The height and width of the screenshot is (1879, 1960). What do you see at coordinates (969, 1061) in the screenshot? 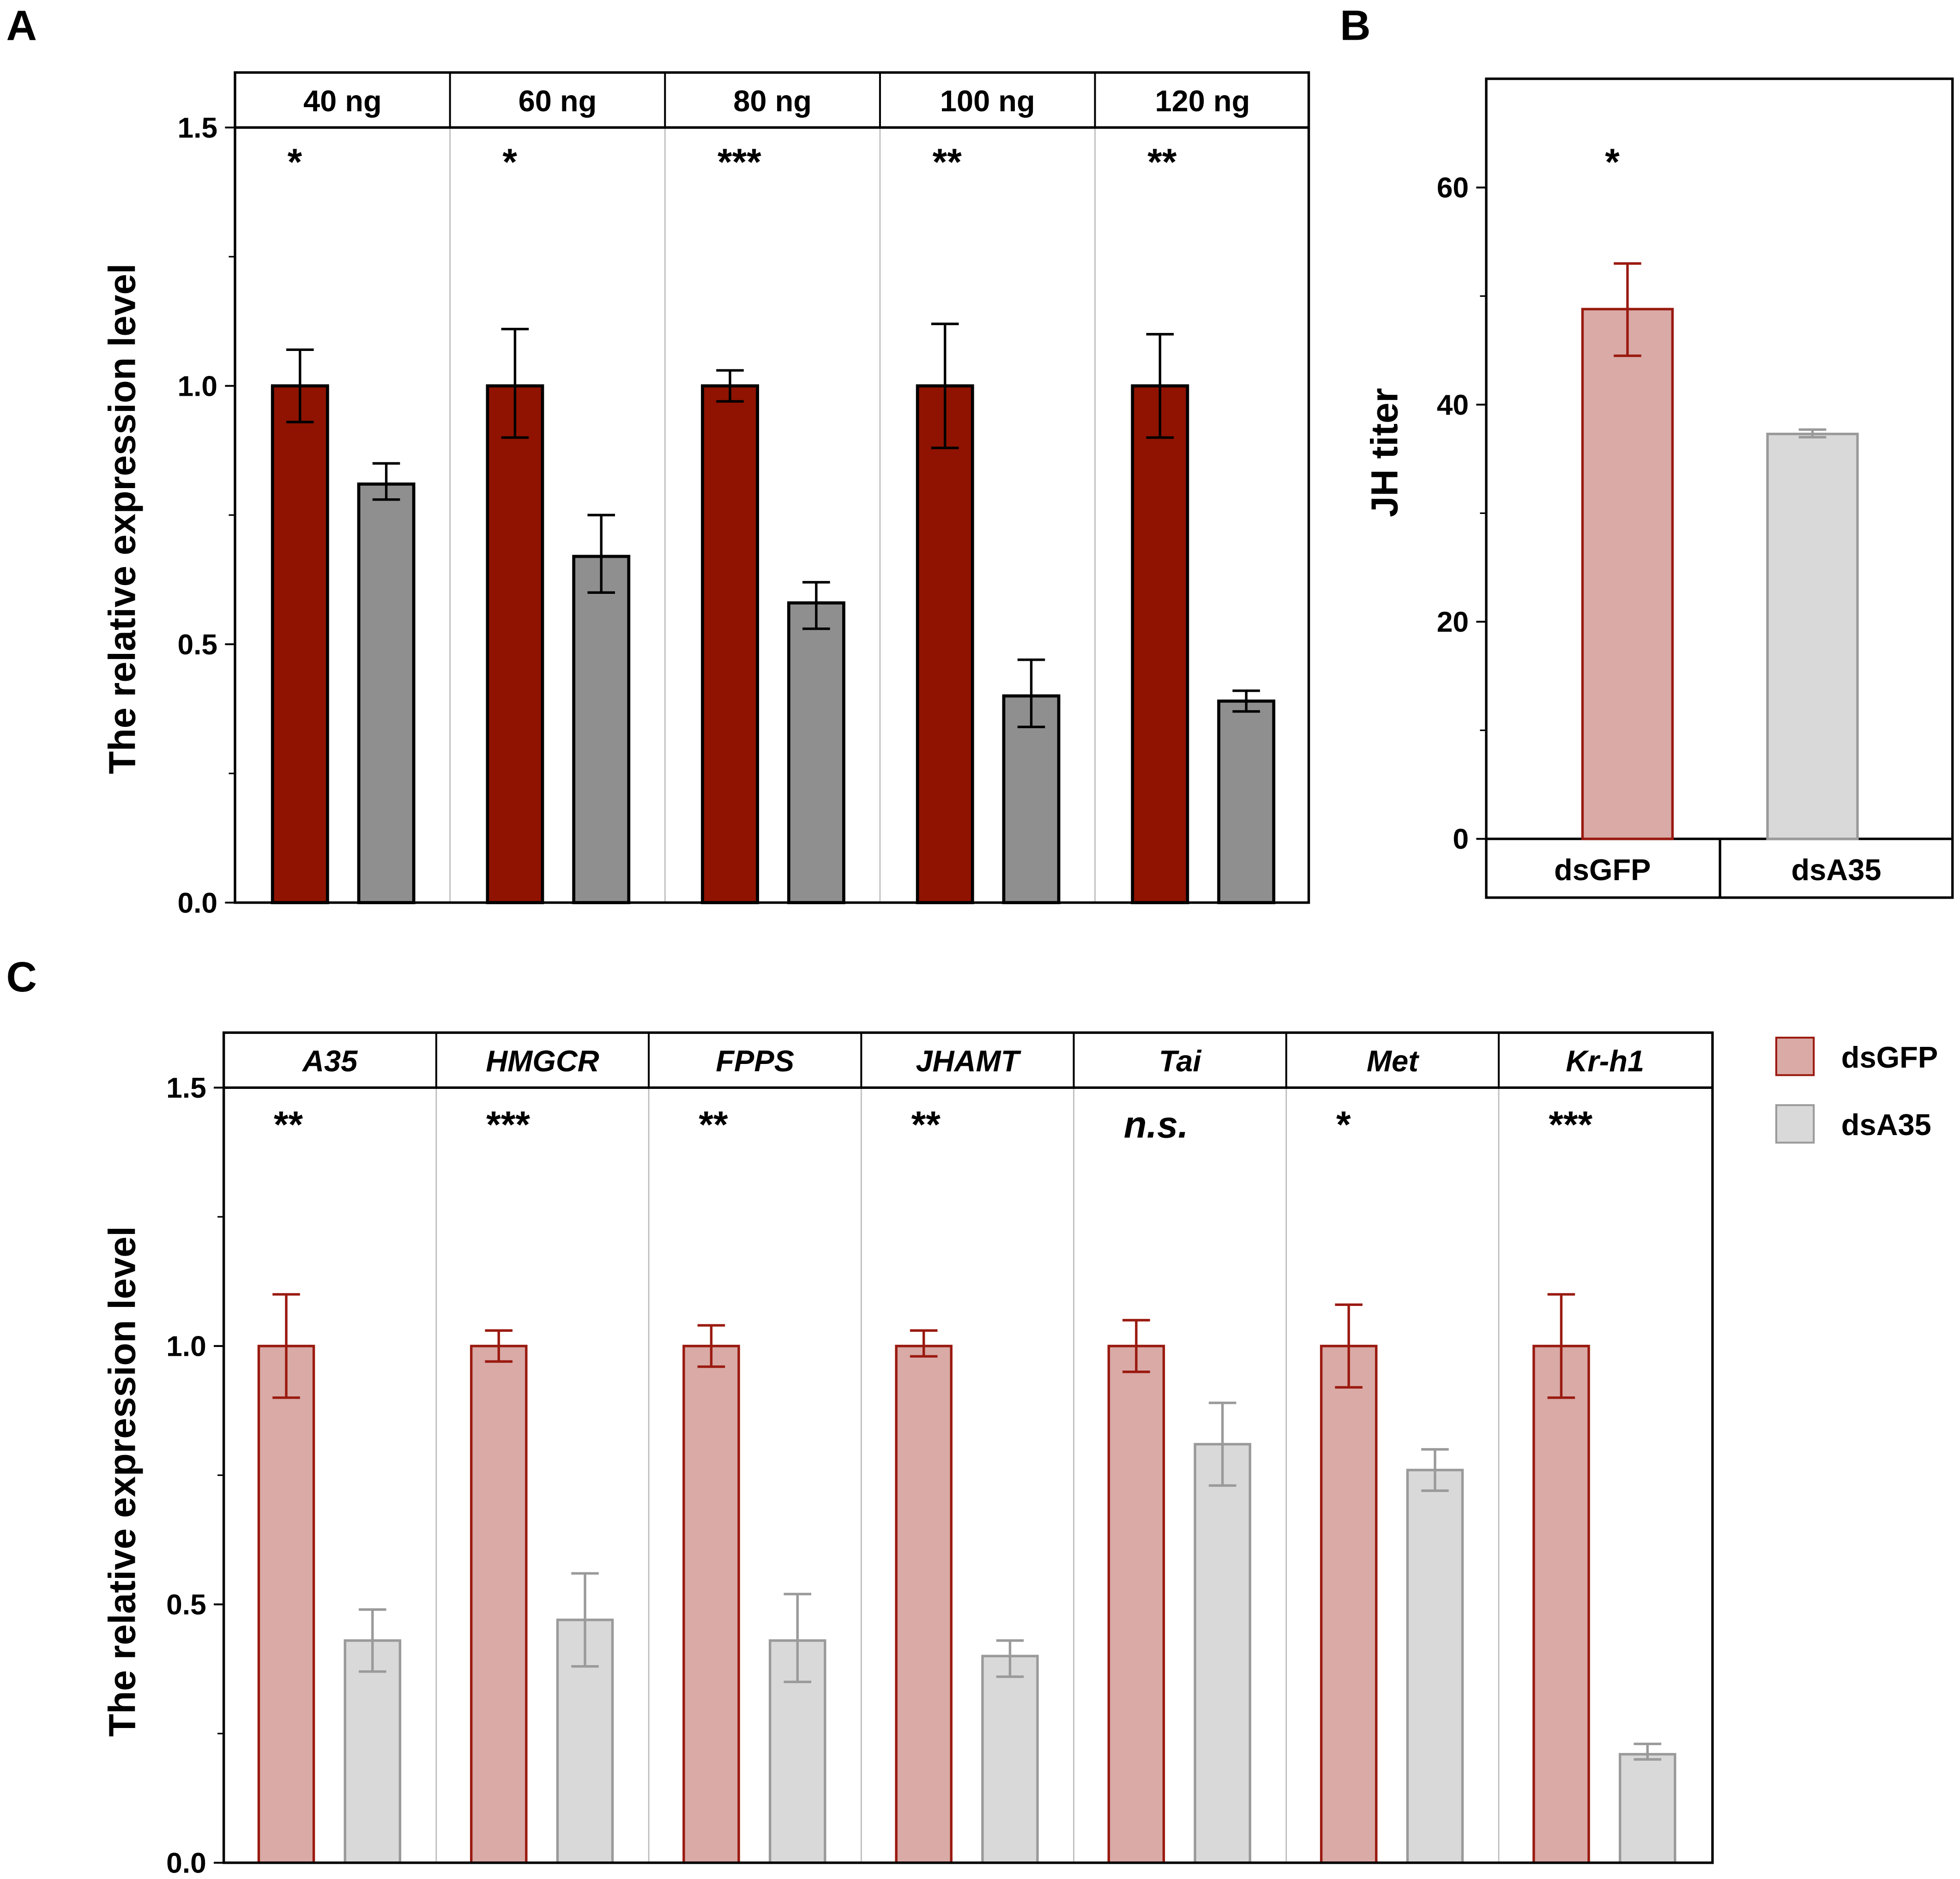
I see `facet-header-label: JHAMT` at bounding box center [969, 1061].